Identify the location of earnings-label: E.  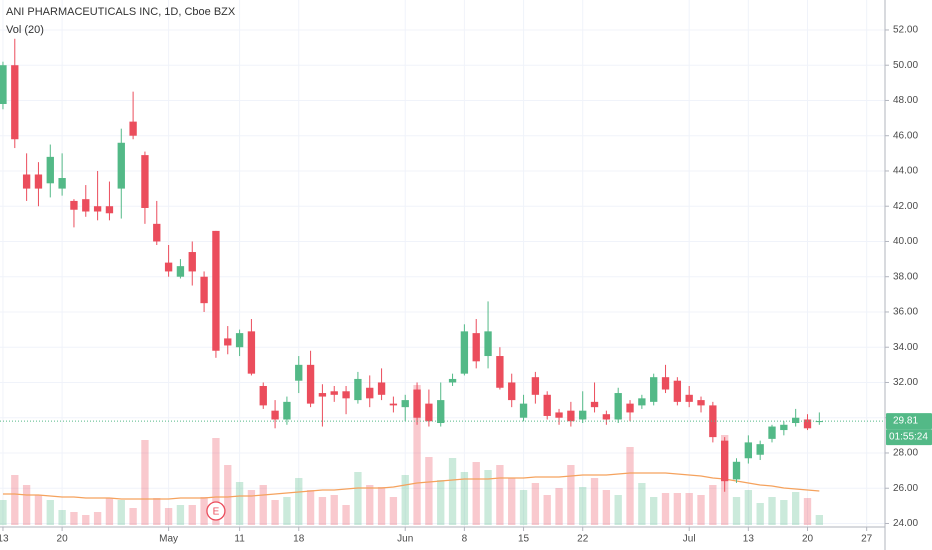
(216, 512).